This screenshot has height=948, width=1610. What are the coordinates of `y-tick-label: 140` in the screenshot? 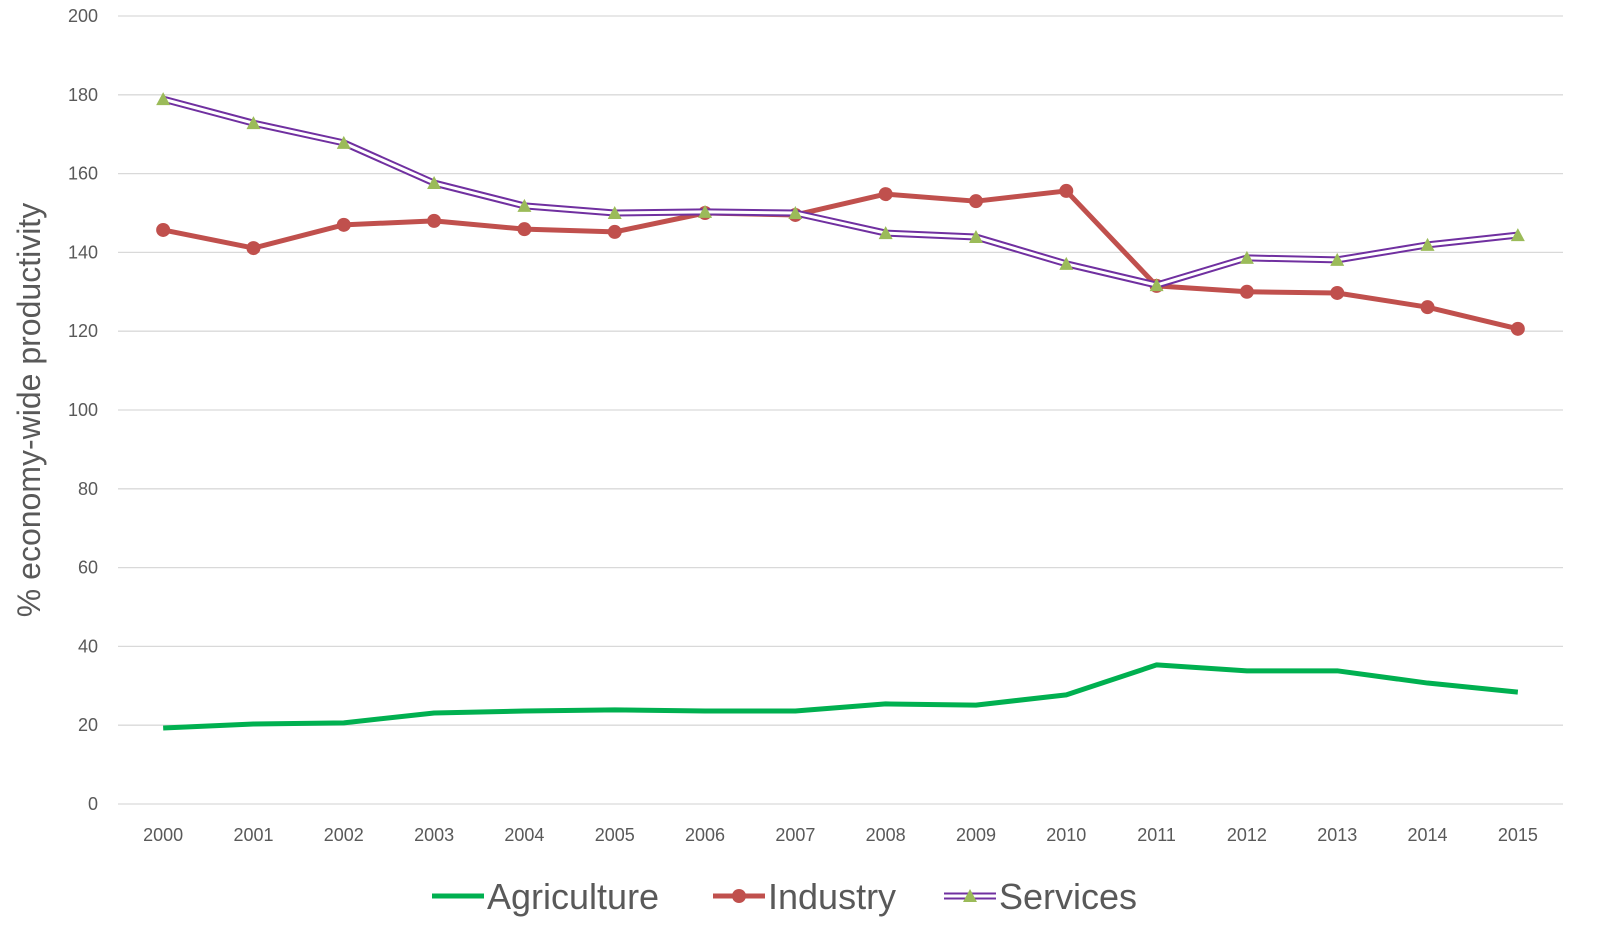 It's located at (83, 252).